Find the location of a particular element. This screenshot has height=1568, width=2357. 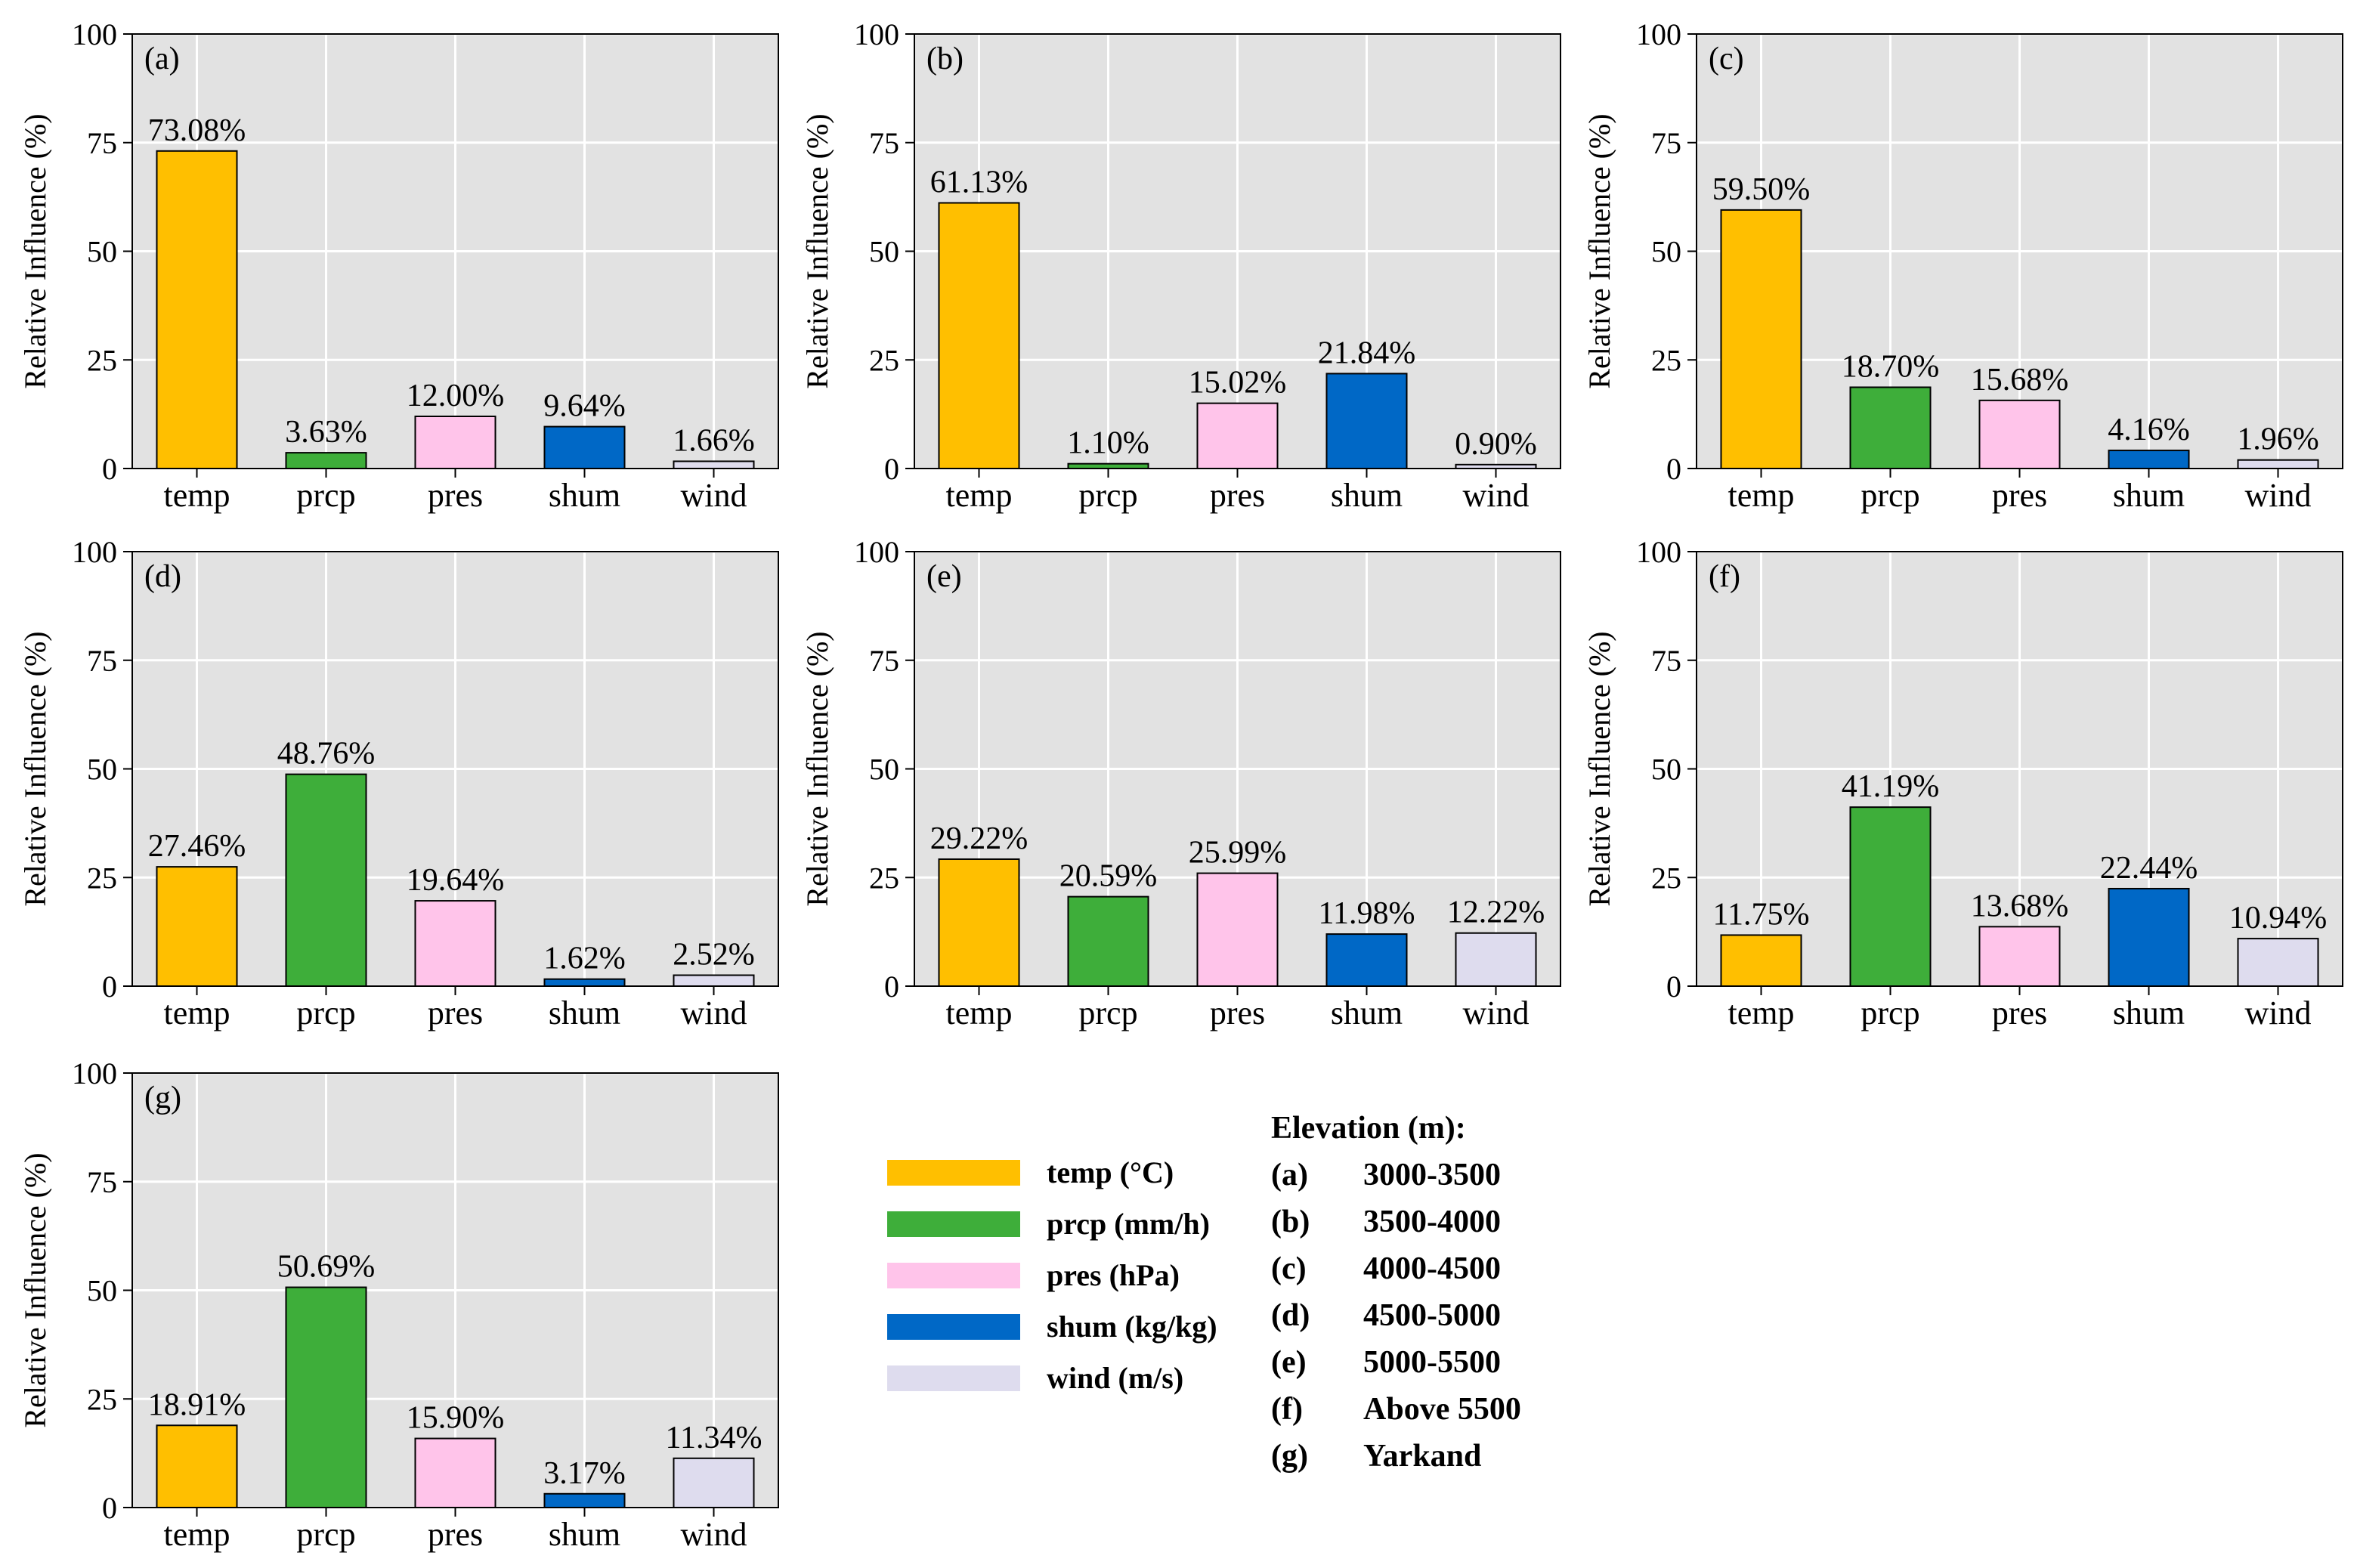

legend-swatch-wind is located at coordinates (953, 1378).